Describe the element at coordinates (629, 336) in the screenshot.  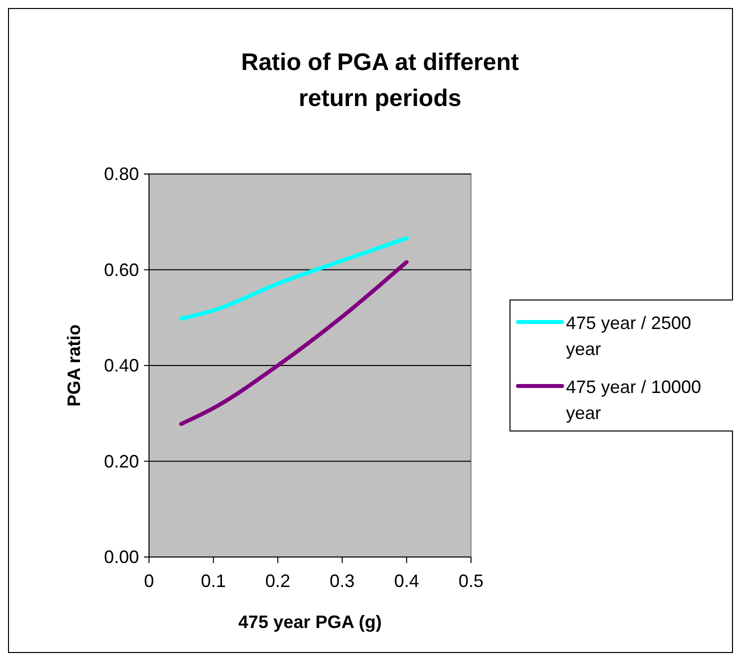
I see `legend-label: 475 year / 2500 year` at that location.